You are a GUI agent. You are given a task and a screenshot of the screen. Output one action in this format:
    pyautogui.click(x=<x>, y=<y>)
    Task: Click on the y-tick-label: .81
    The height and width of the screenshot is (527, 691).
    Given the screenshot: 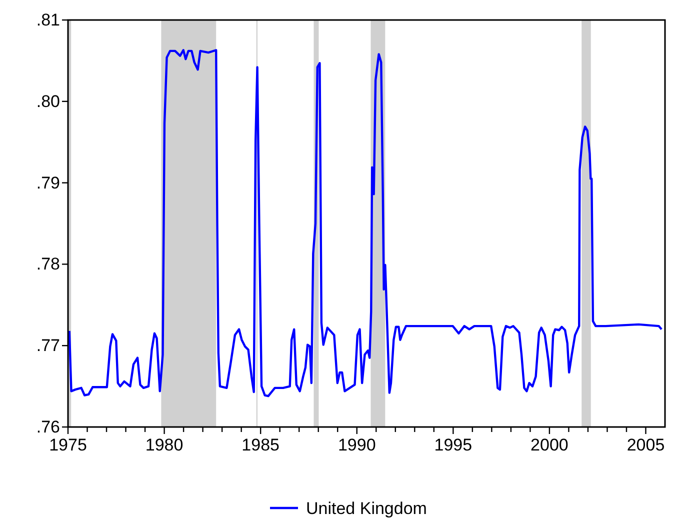 What is the action you would take?
    pyautogui.click(x=48, y=20)
    